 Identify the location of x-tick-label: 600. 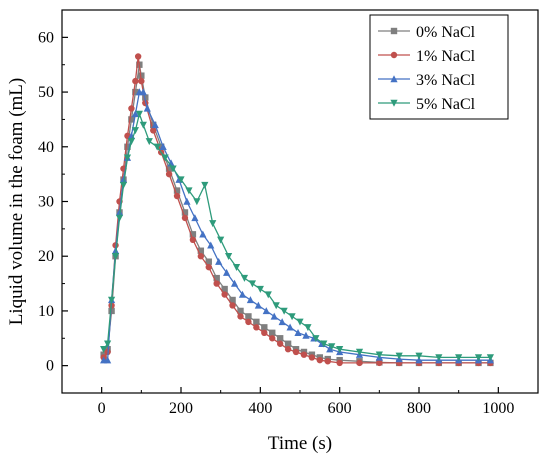
(340, 408).